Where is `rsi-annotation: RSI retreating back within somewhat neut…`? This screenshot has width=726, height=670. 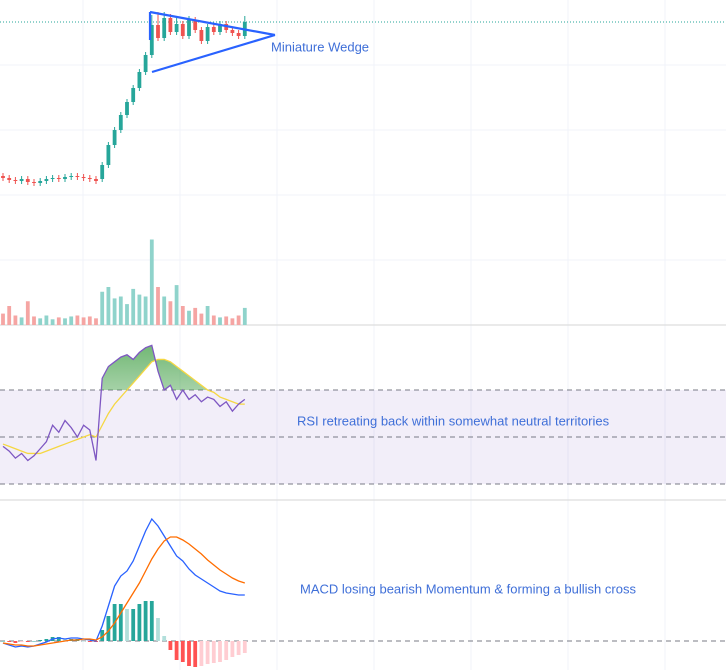 rsi-annotation: RSI retreating back within somewhat neut… is located at coordinates (453, 420).